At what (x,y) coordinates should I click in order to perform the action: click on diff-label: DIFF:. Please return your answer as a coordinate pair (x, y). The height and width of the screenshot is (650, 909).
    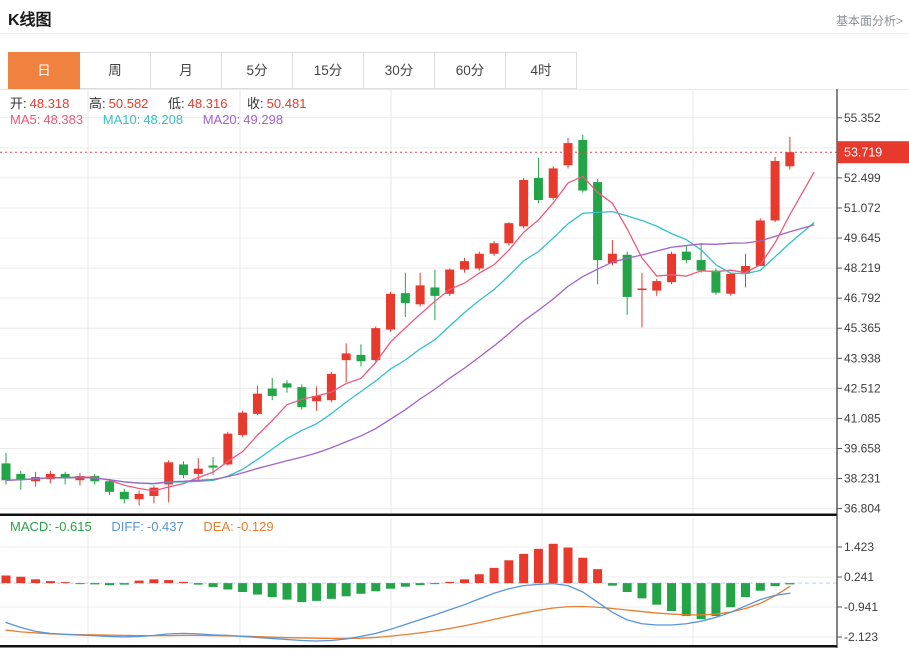
    Looking at the image, I should click on (127, 526).